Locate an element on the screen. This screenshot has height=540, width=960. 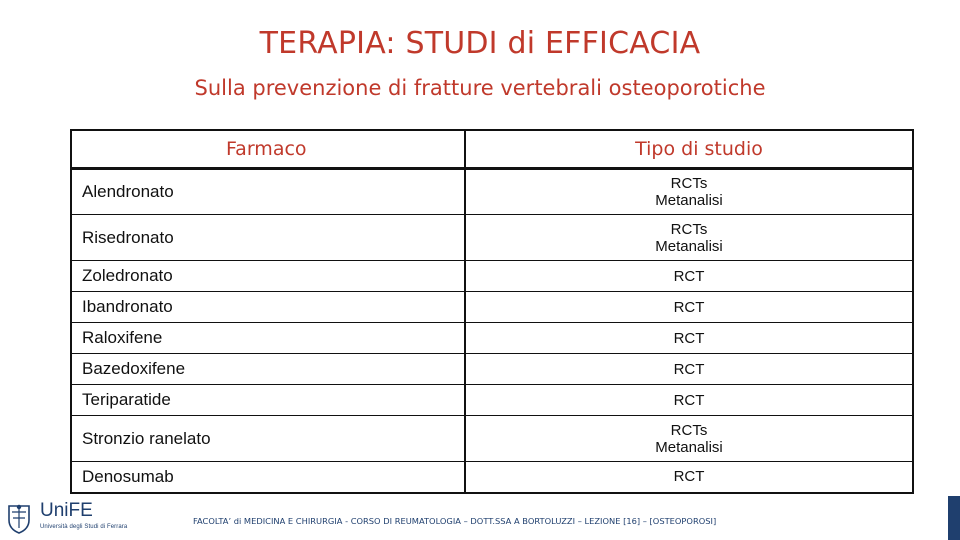
university-crest-icon is located at coordinates (19, 519).